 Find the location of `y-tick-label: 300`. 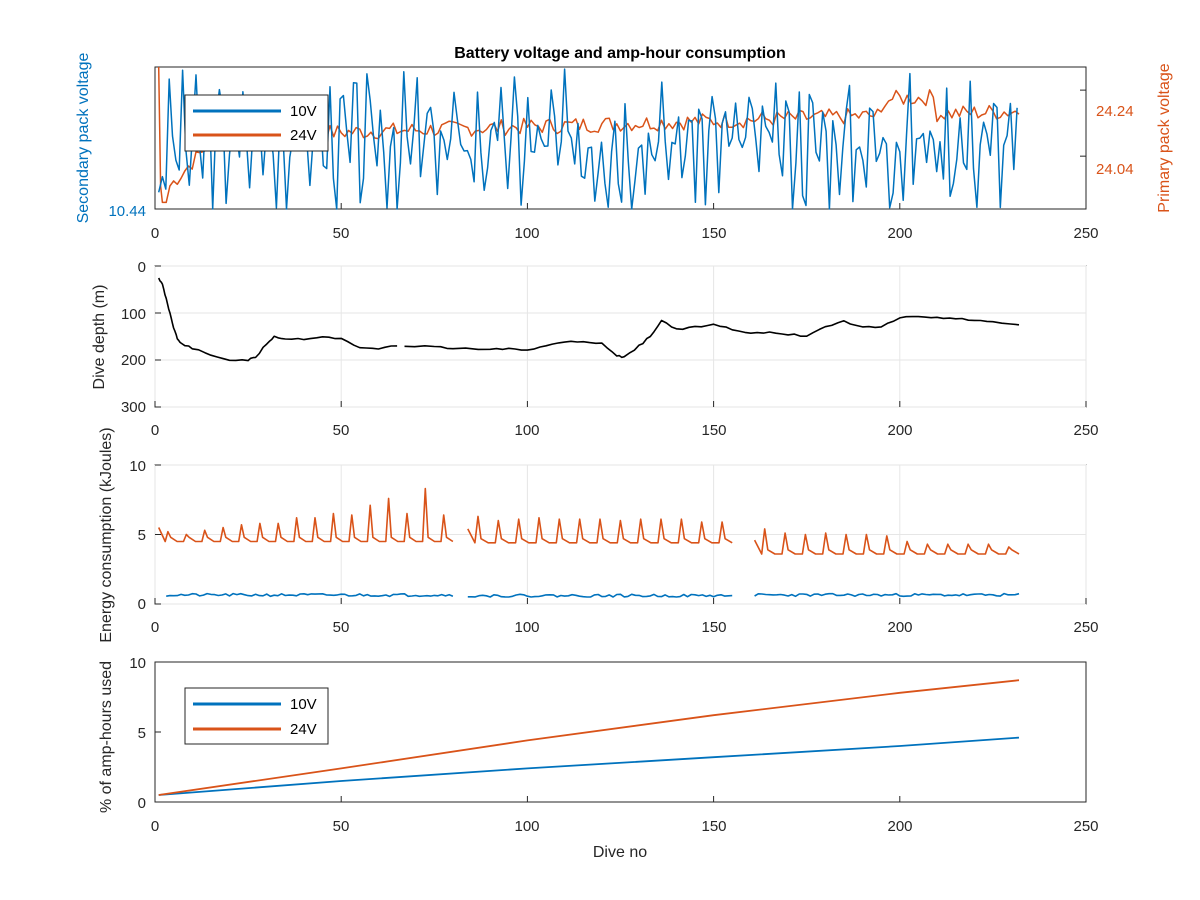

y-tick-label: 300 is located at coordinates (133, 407).